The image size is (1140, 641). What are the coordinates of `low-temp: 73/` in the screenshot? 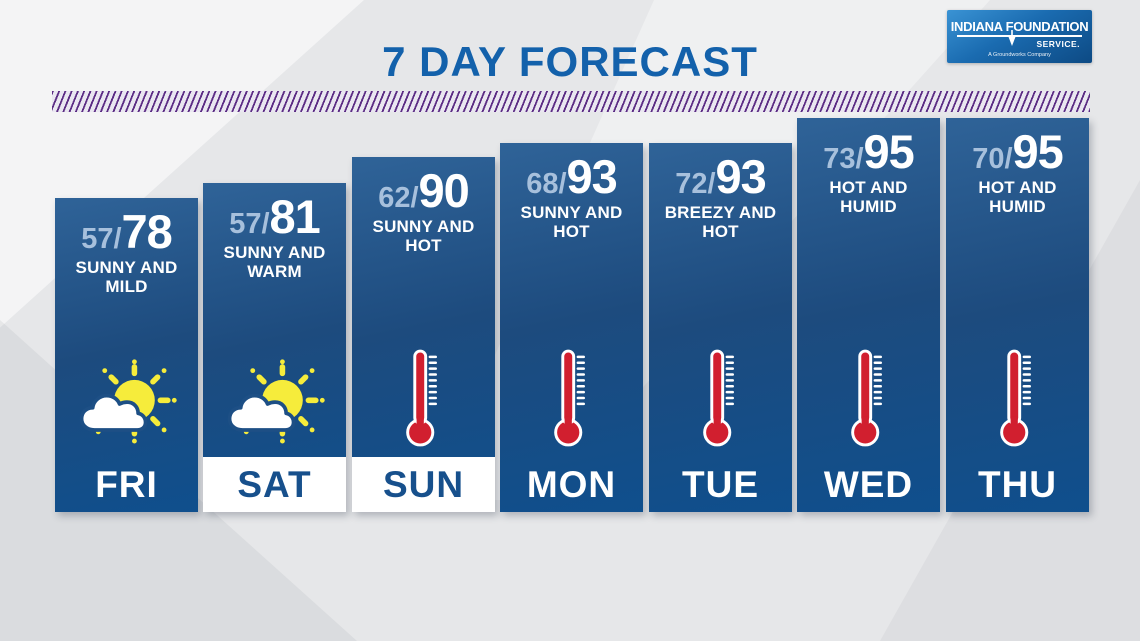 It's located at (843, 159).